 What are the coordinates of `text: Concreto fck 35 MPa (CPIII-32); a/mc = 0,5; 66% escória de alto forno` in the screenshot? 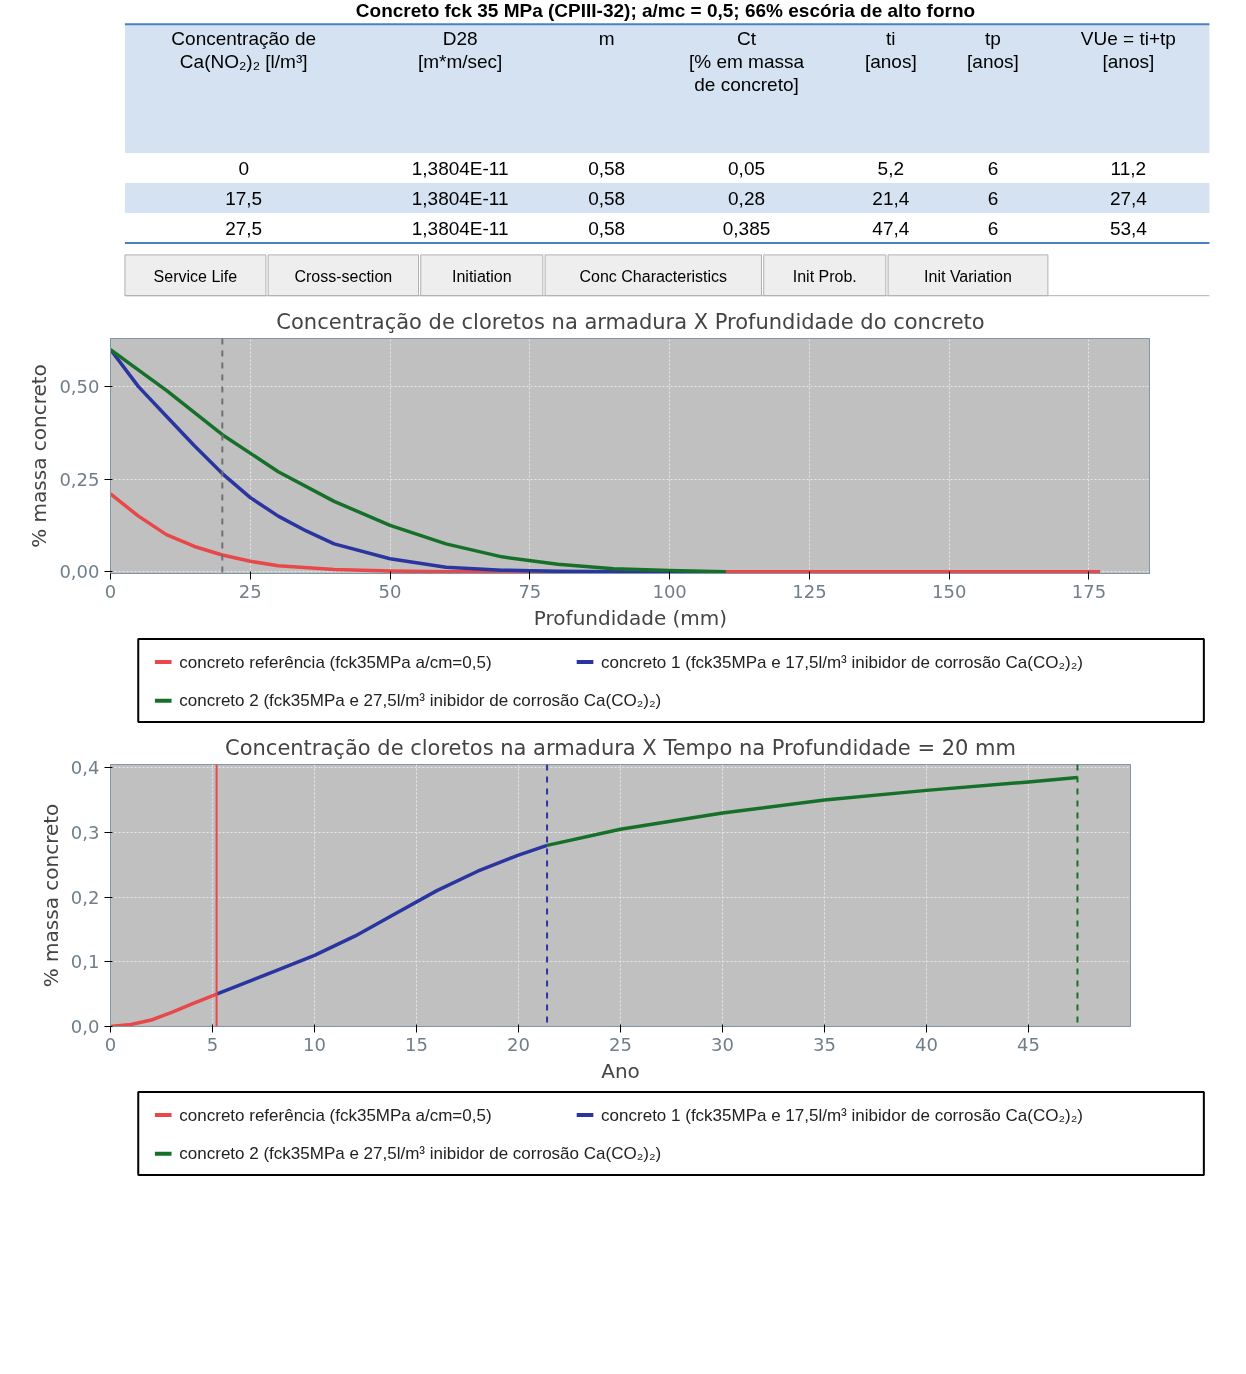 It's located at (665, 10).